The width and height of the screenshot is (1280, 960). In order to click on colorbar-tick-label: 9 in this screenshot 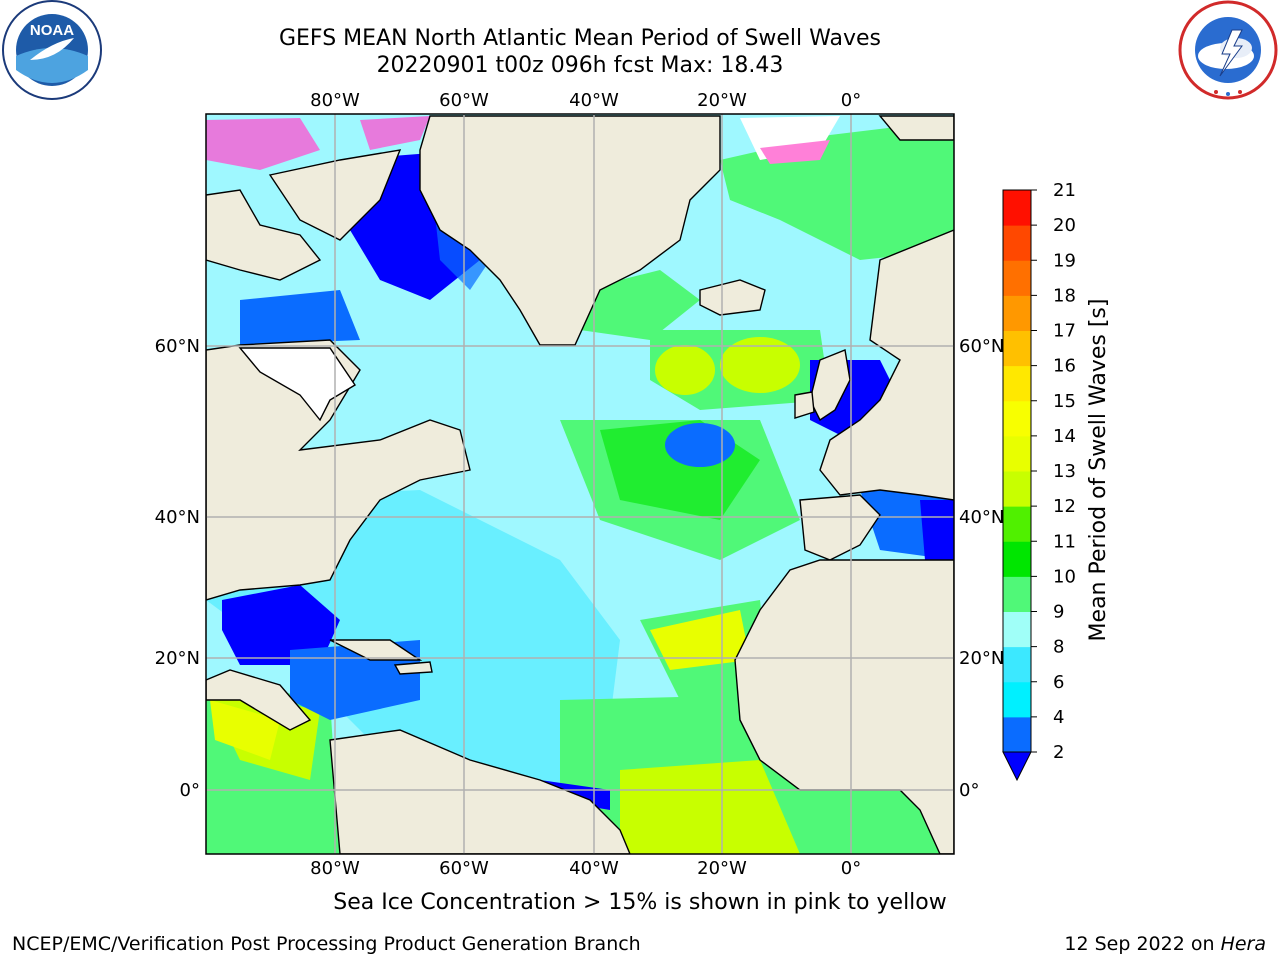, I will do `click(1058, 612)`.